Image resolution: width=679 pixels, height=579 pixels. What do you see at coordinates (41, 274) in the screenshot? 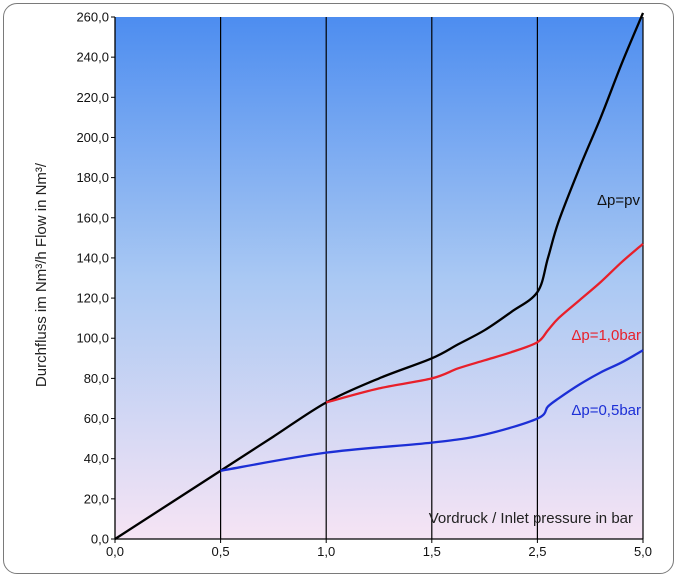
I see `y-axis-title: Durchfluss im Nm³/h Flow in Nm³/` at bounding box center [41, 274].